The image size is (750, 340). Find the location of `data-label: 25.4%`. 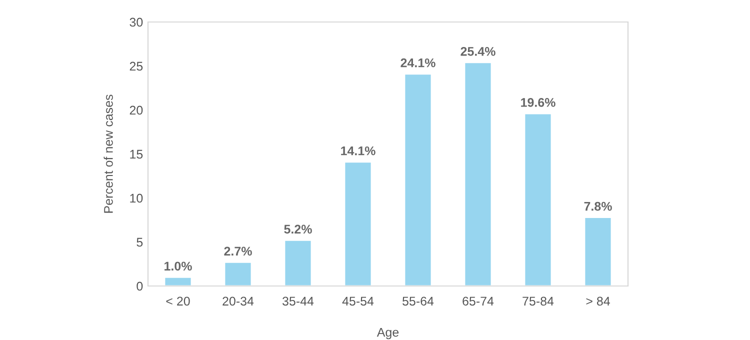

data-label: 25.4% is located at coordinates (478, 51).